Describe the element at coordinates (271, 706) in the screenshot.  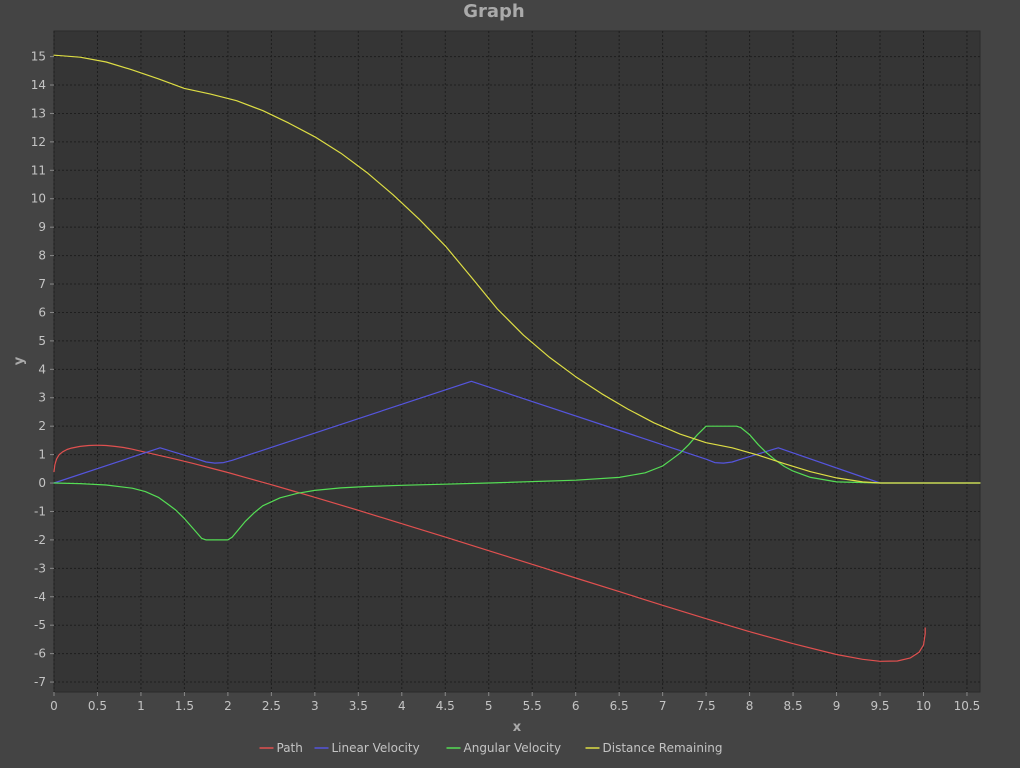
I see `x-tick-label: 2.5` at that location.